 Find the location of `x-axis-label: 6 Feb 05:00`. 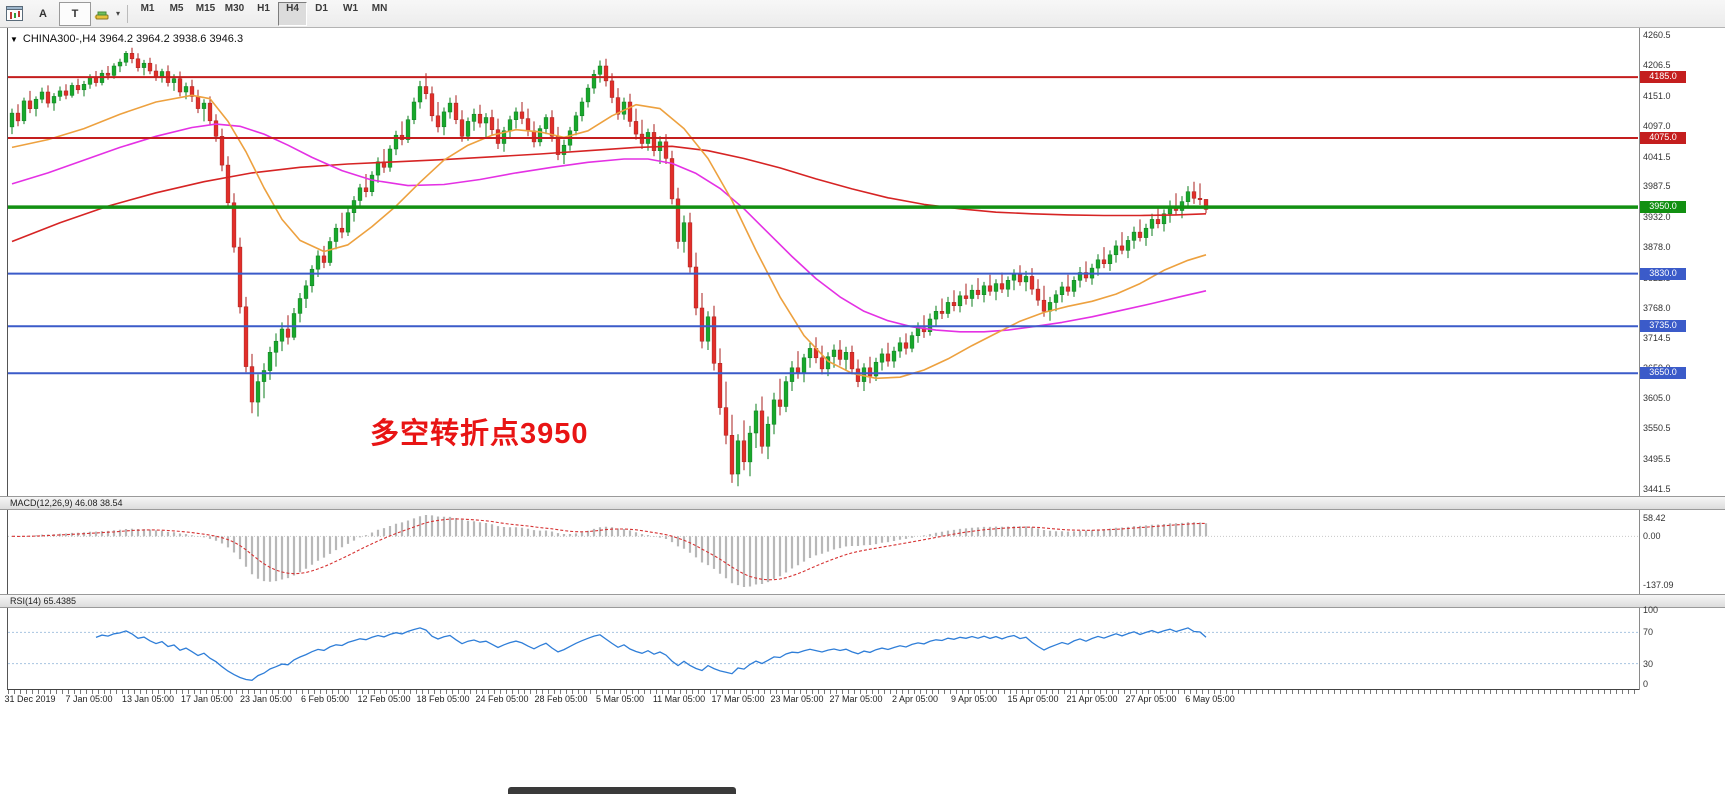

x-axis-label: 6 Feb 05:00 is located at coordinates (325, 699).